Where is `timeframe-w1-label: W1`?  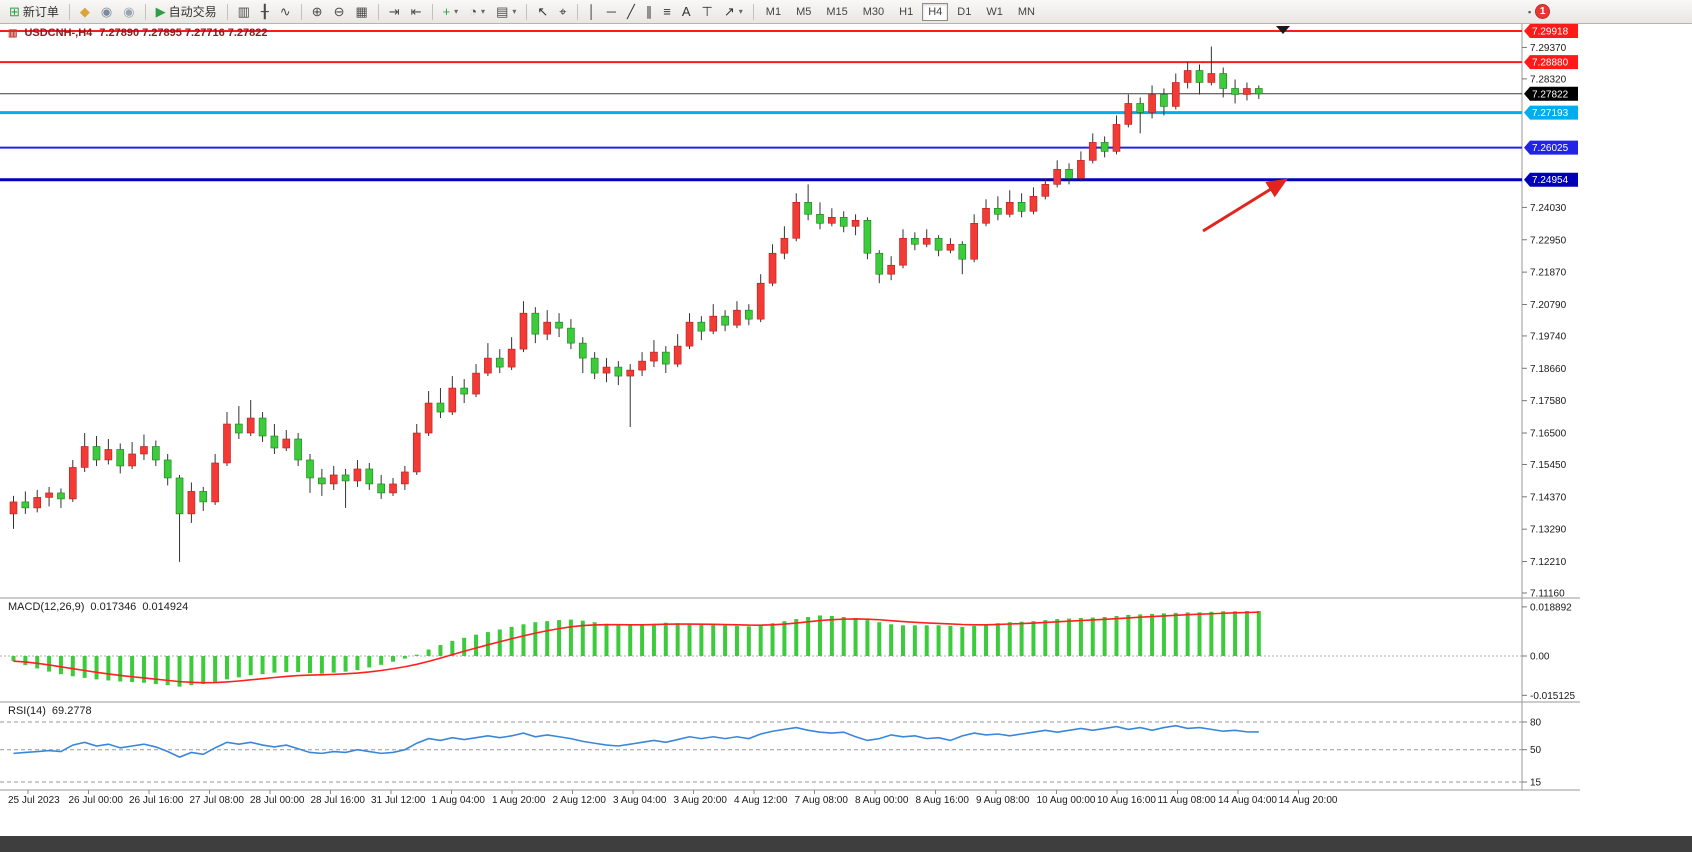 timeframe-w1-label: W1 is located at coordinates (994, 11).